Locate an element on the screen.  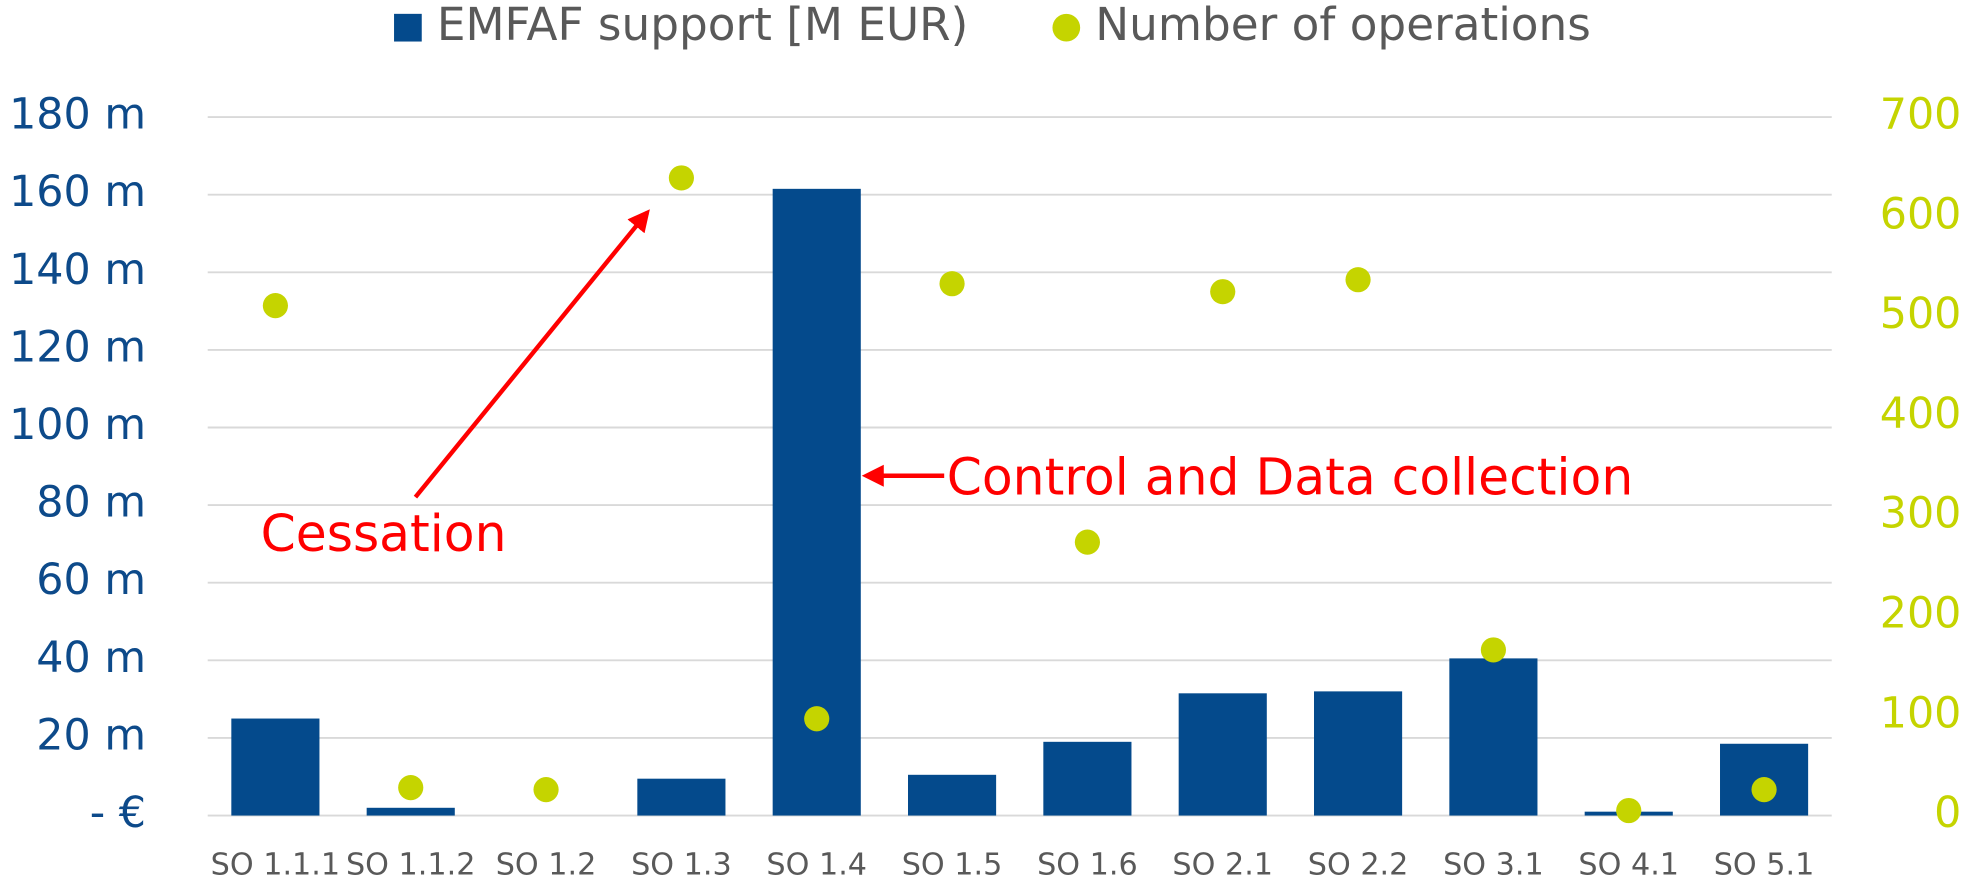
x-tick-label: SO 3.1 is located at coordinates (1493, 864).